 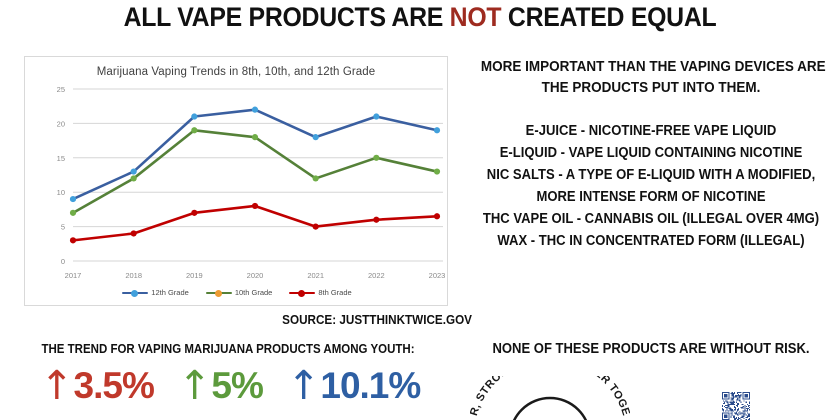 What do you see at coordinates (255, 275) in the screenshot?
I see `x-axis-tick: 2020` at bounding box center [255, 275].